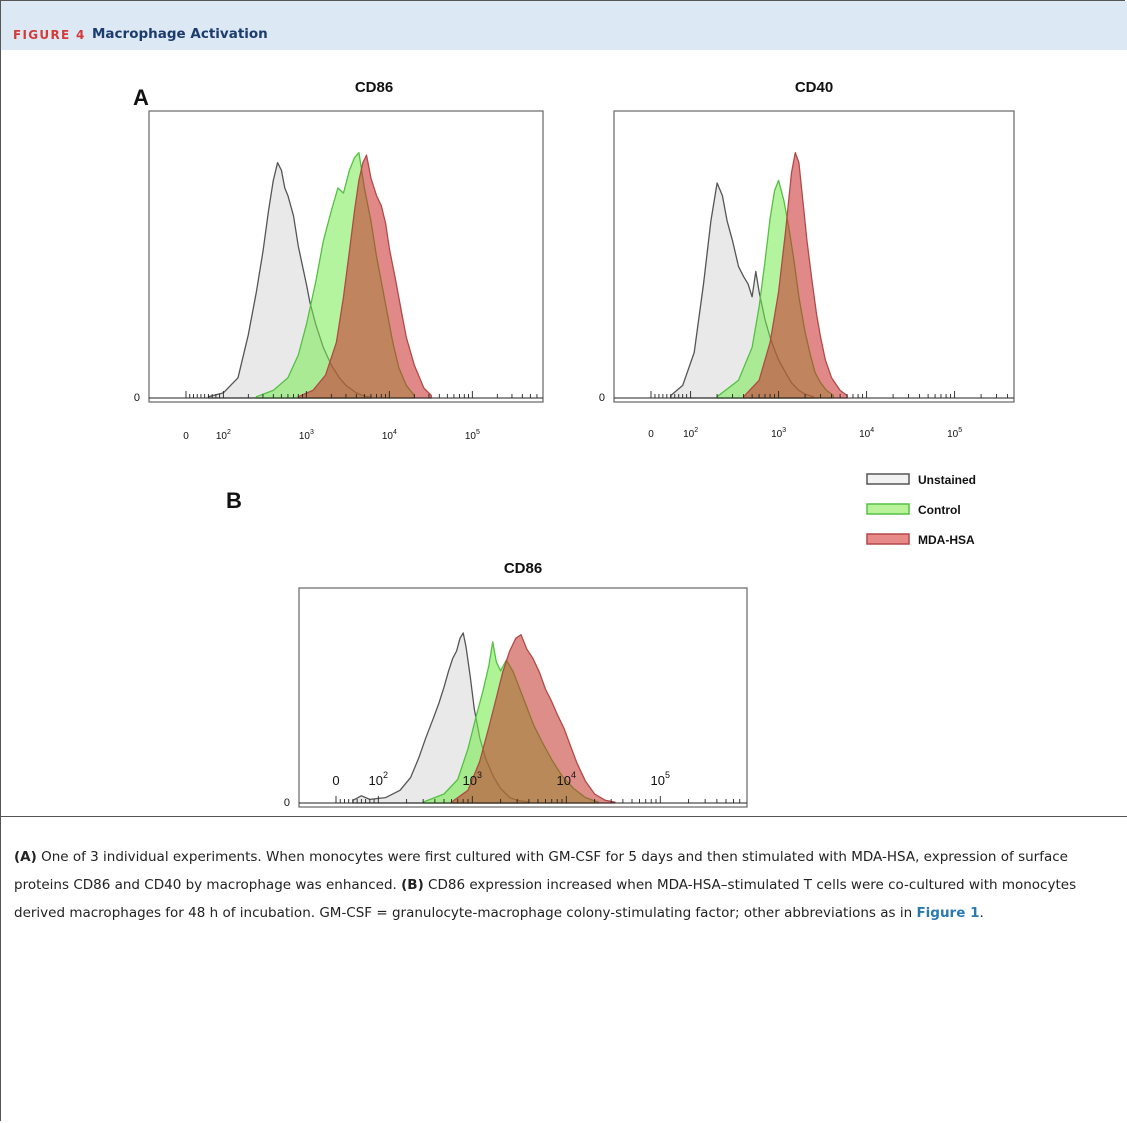 This screenshot has width=1127, height=1123. Describe the element at coordinates (564, 25) in the screenshot. I see `figure-header` at that location.